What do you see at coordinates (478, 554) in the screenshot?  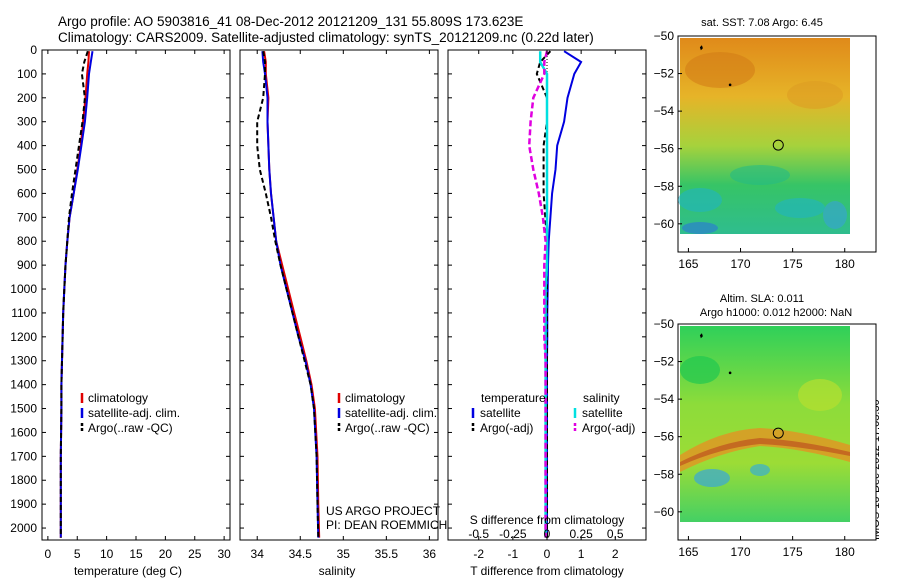 I see `x-tick-label: -2` at bounding box center [478, 554].